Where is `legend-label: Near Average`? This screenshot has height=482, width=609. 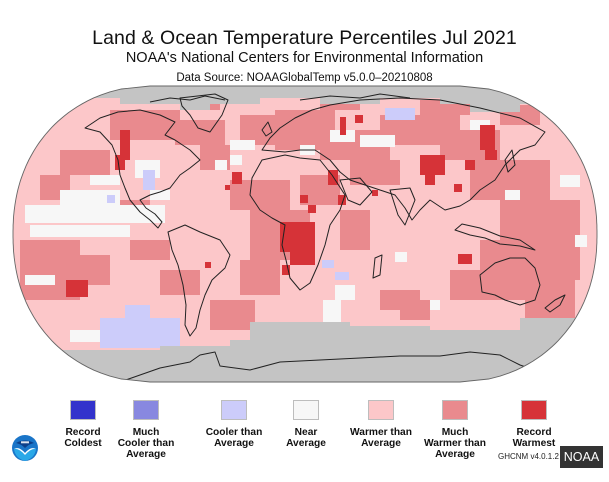
legend-label: Near Average is located at coordinates (306, 438).